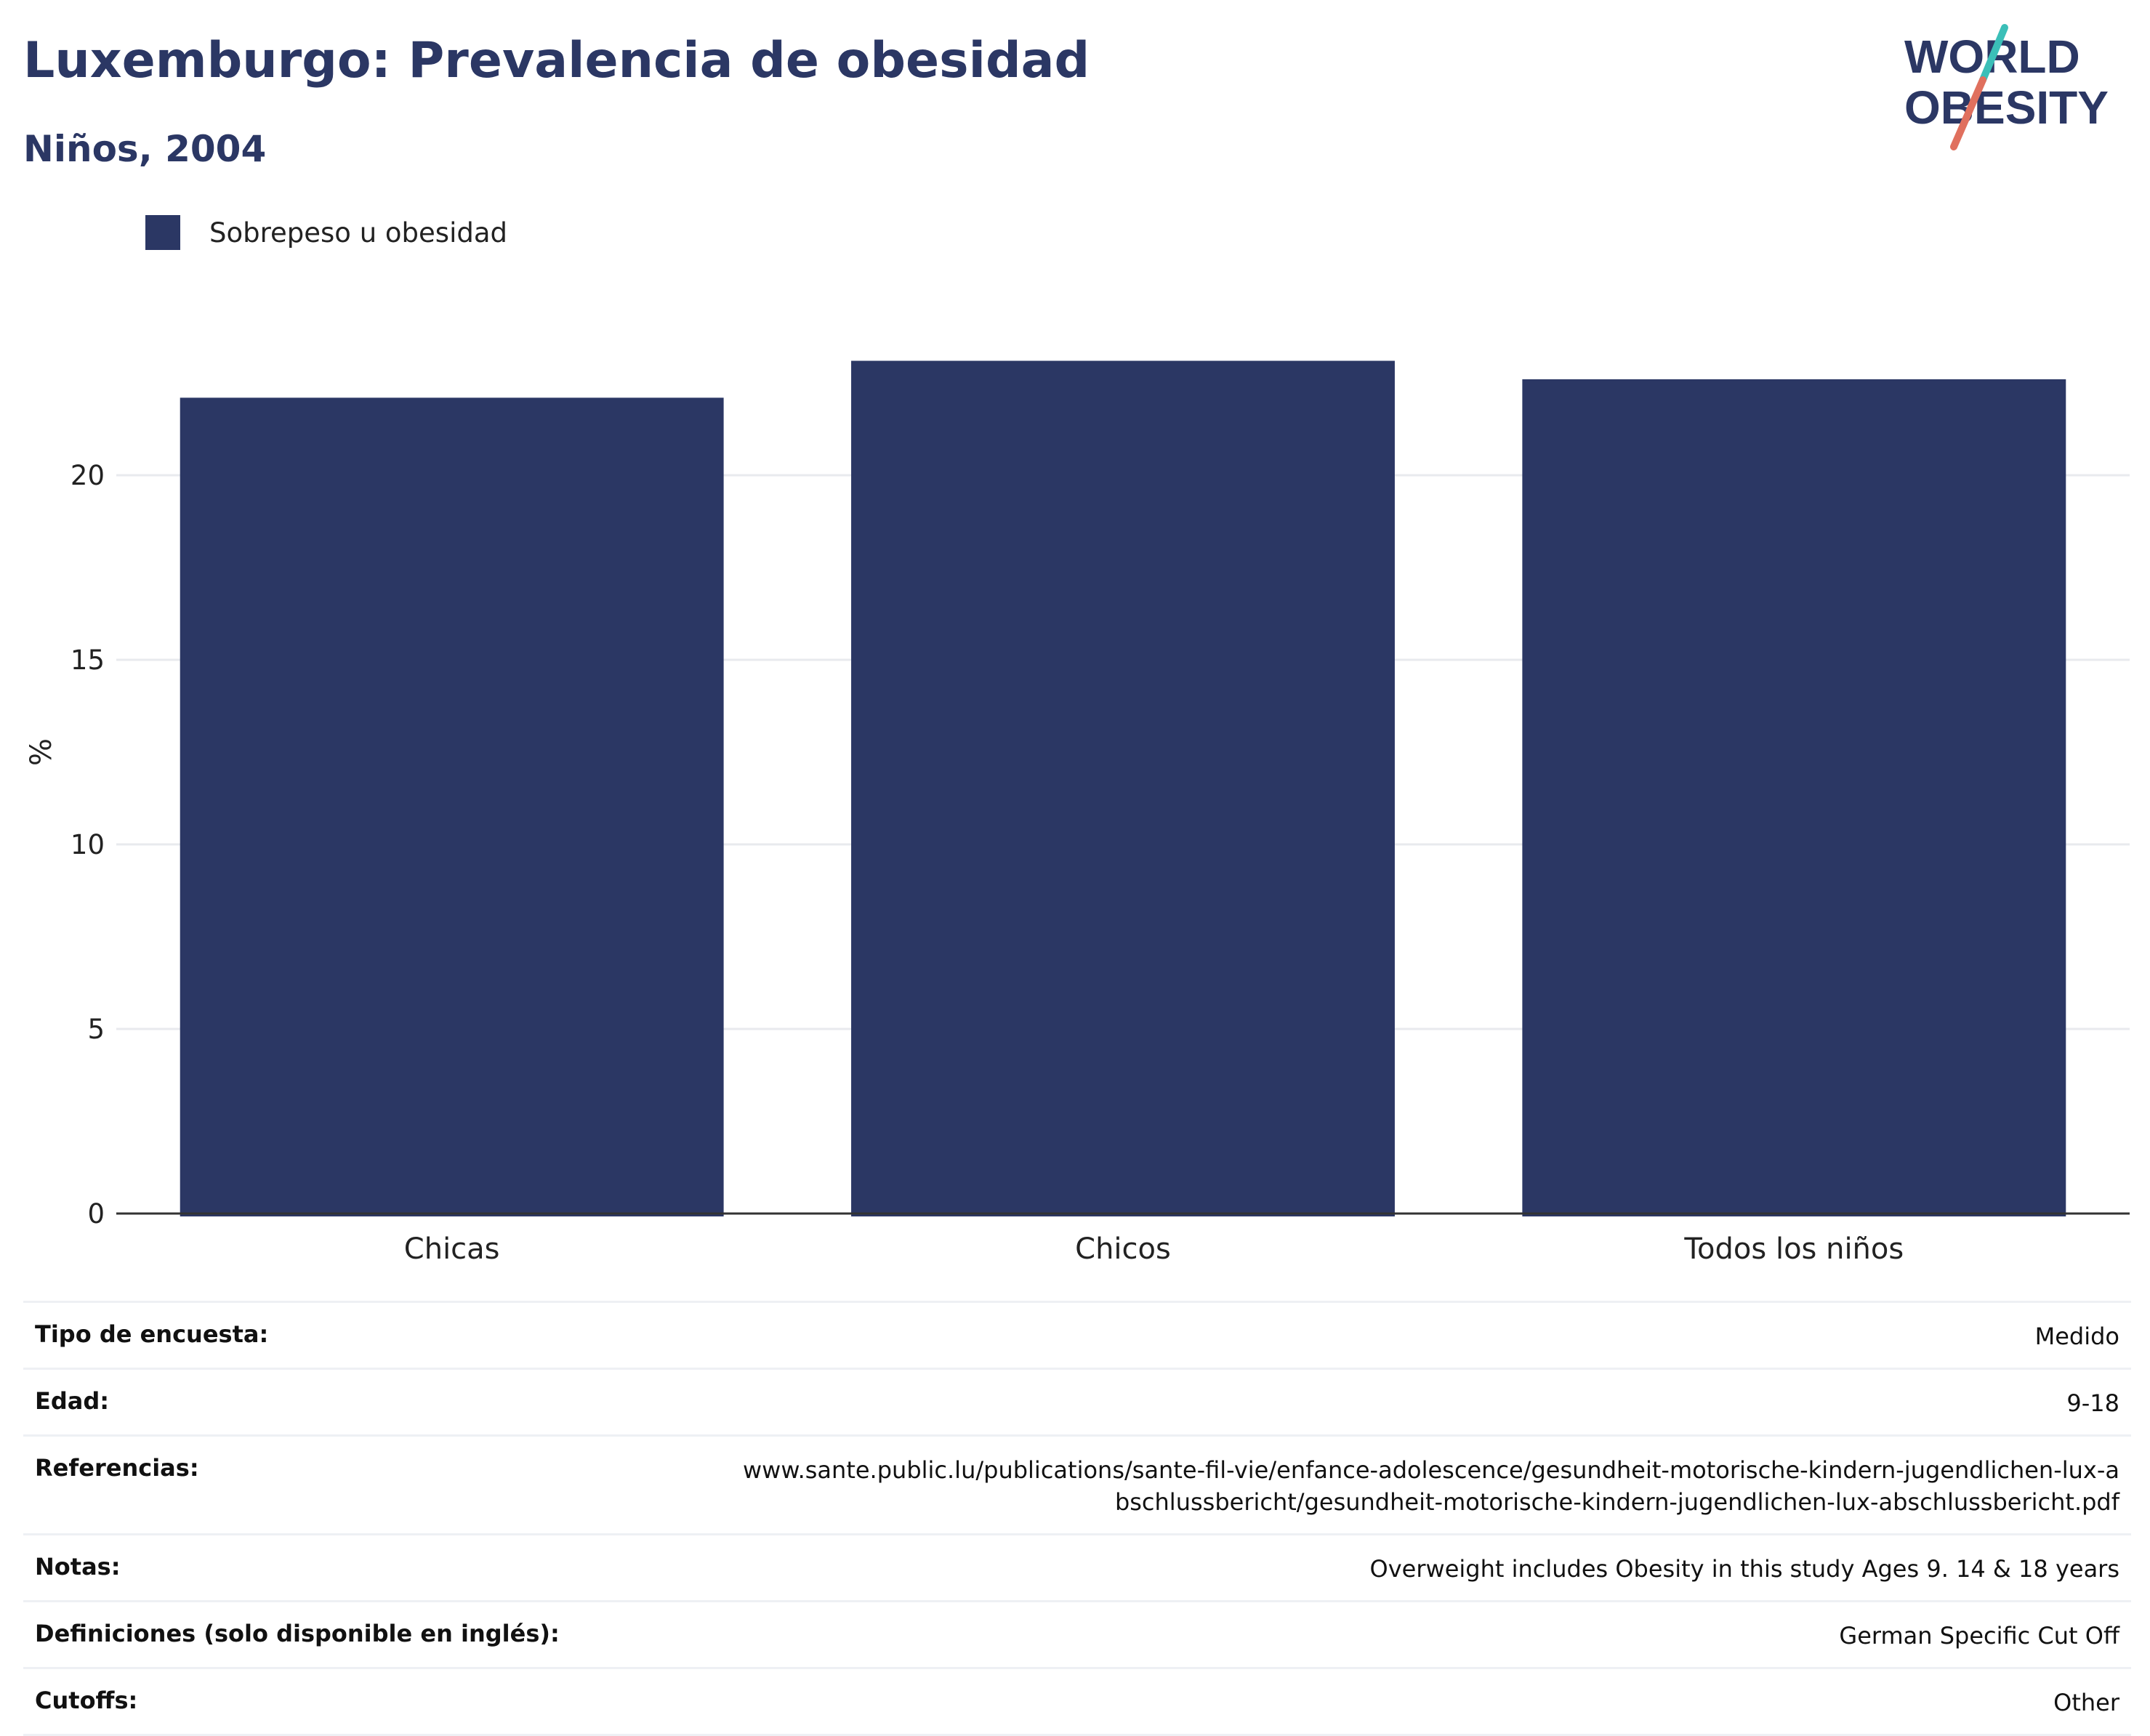 The image size is (2150, 1736). I want to click on legend-swatch, so click(162, 232).